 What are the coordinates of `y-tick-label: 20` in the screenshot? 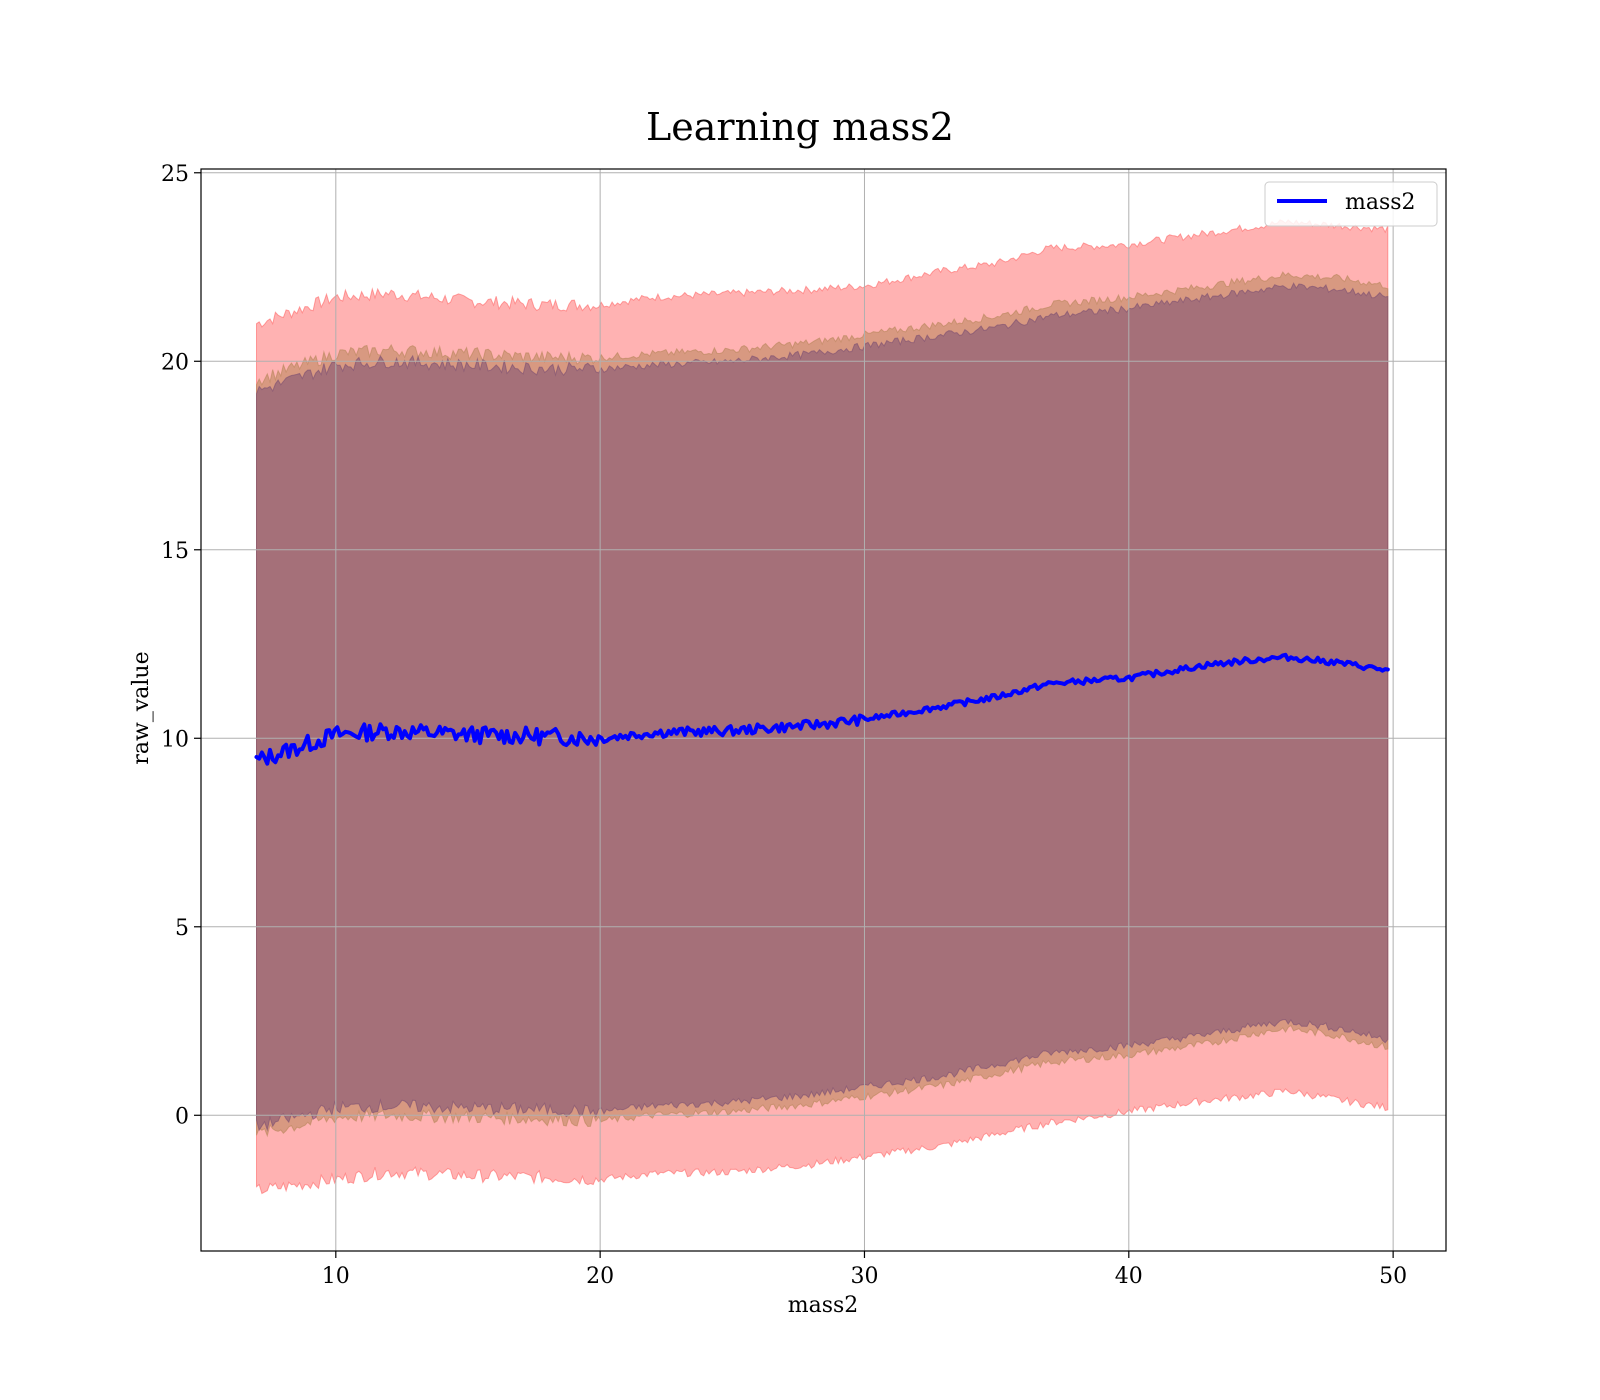 It's located at (175, 362).